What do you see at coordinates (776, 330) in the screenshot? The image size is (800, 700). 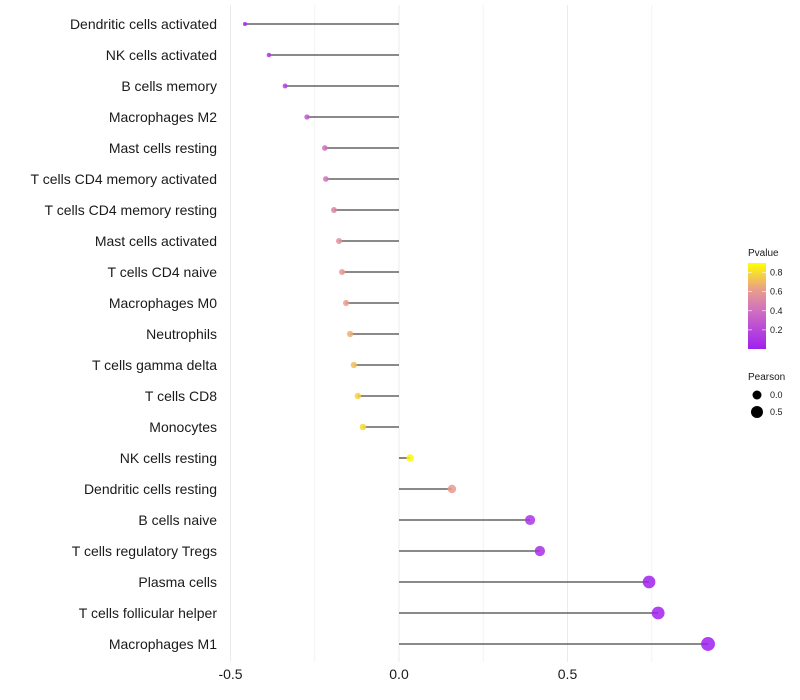 I see `color-tick-label: 0.2` at bounding box center [776, 330].